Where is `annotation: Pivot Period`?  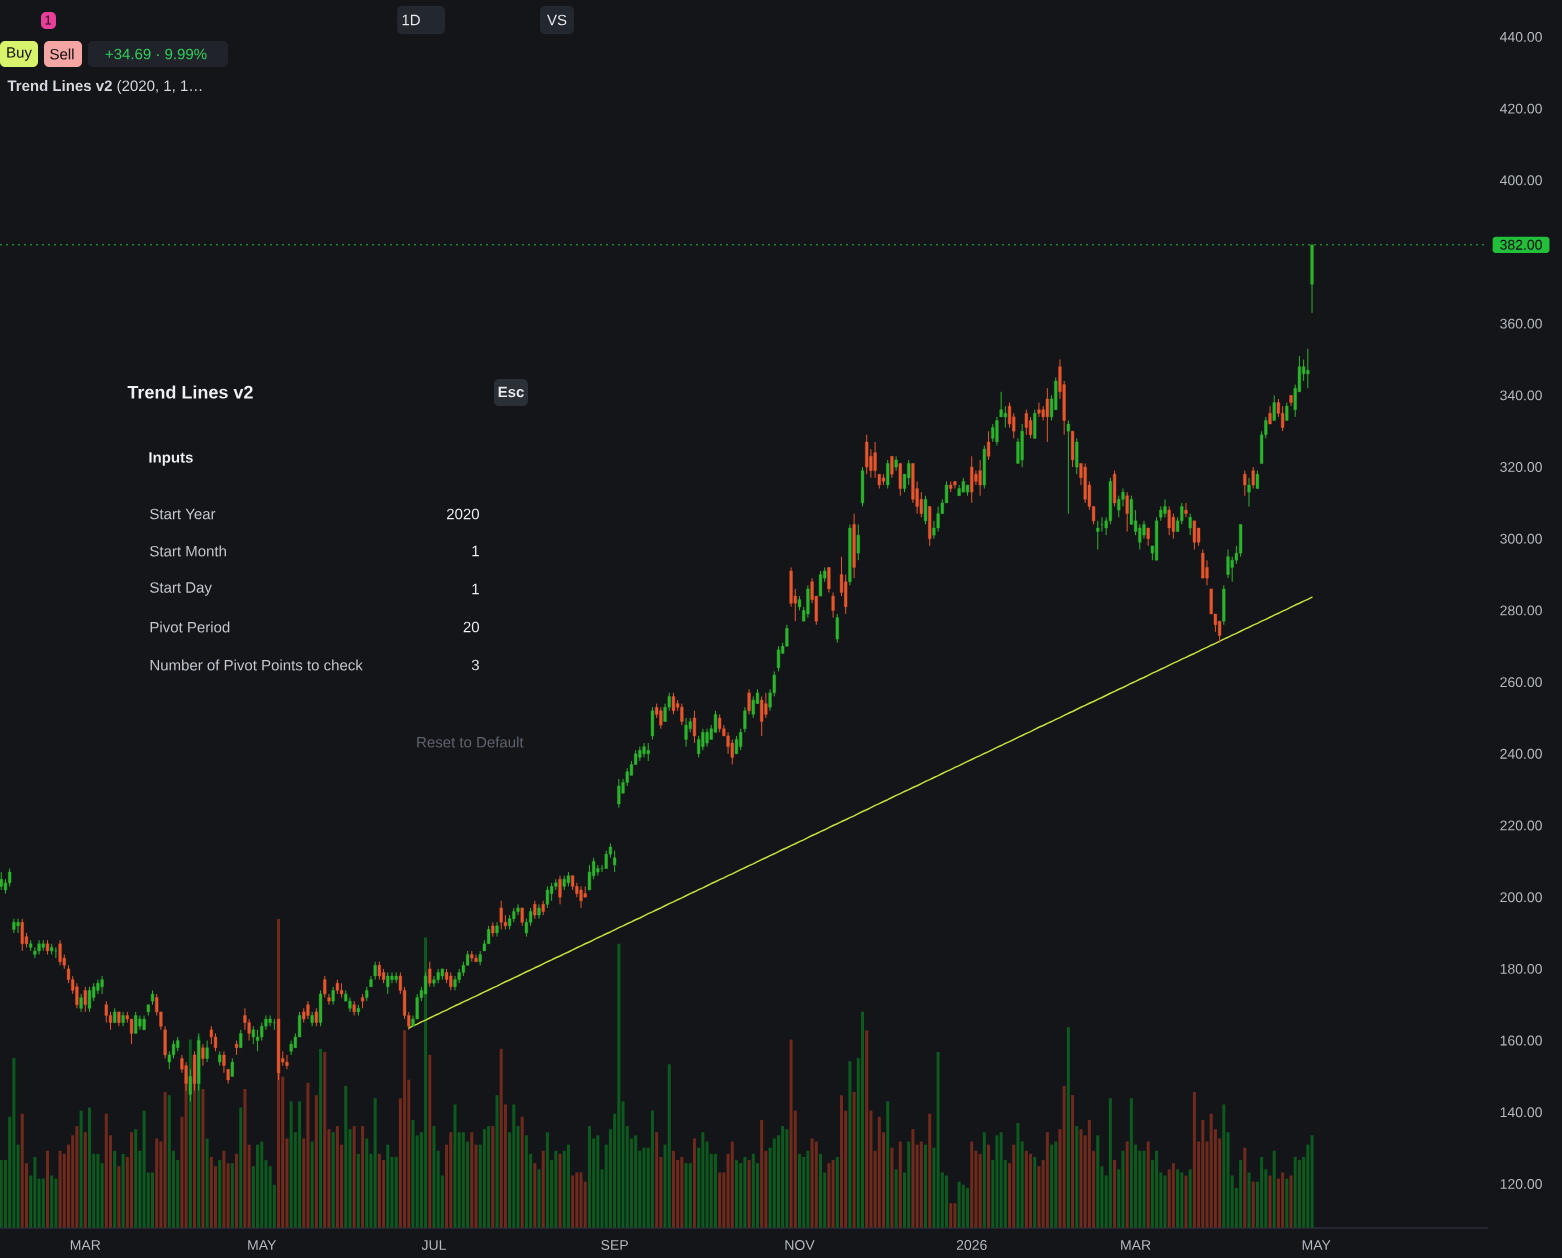
annotation: Pivot Period is located at coordinates (190, 627).